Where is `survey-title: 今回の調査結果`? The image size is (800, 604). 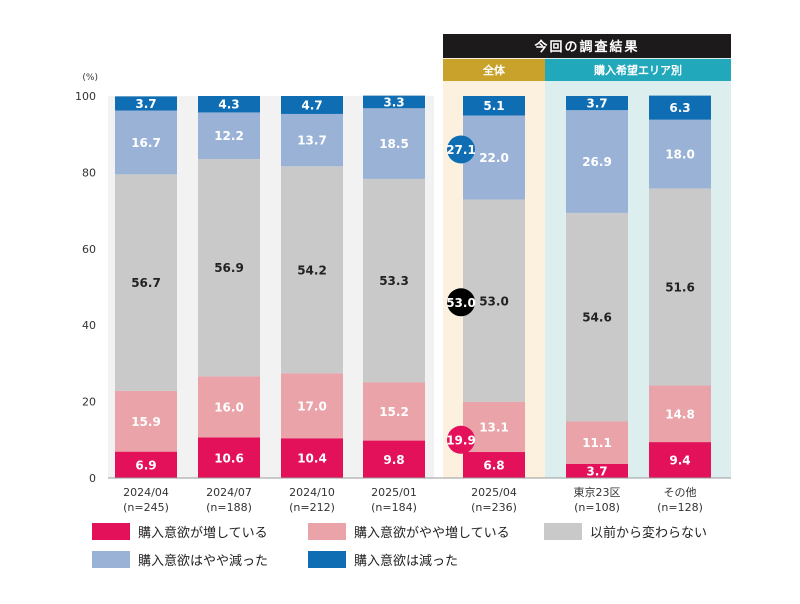
survey-title: 今回の調査結果 is located at coordinates (586, 47).